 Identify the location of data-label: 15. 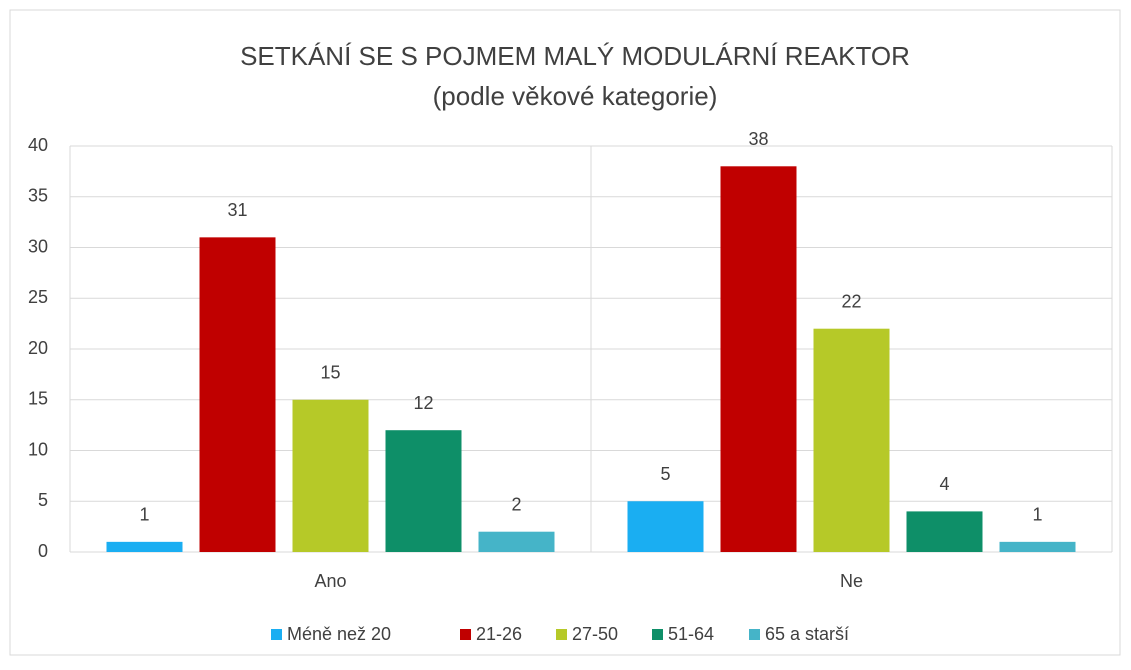
(330, 373).